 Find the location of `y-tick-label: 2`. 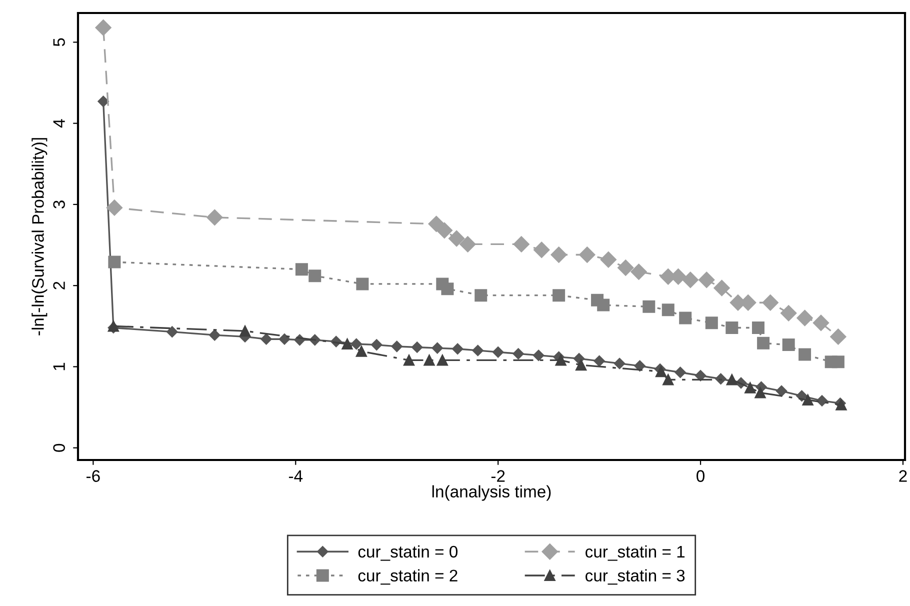

y-tick-label: 2 is located at coordinates (59, 286).